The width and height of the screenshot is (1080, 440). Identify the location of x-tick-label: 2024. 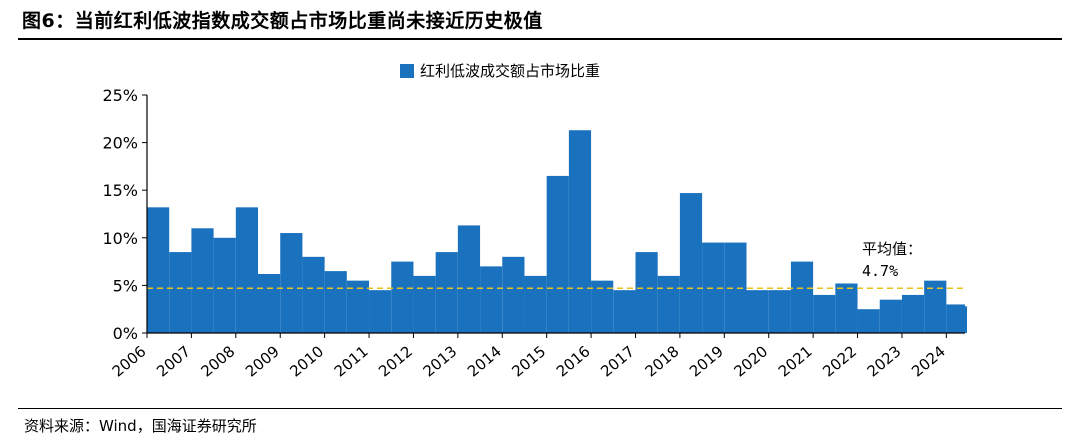
(928, 361).